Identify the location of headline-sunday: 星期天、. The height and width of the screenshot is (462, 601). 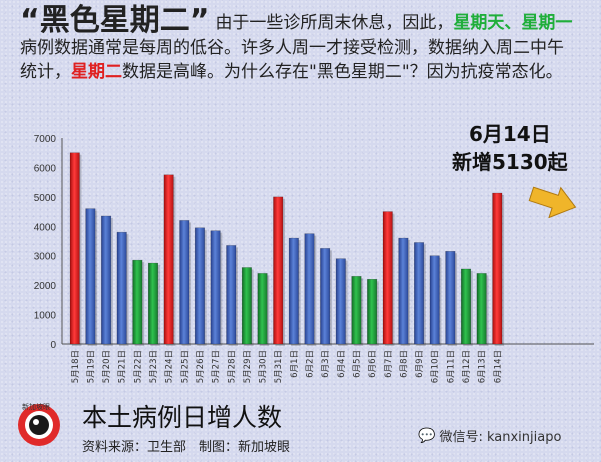
(487, 23).